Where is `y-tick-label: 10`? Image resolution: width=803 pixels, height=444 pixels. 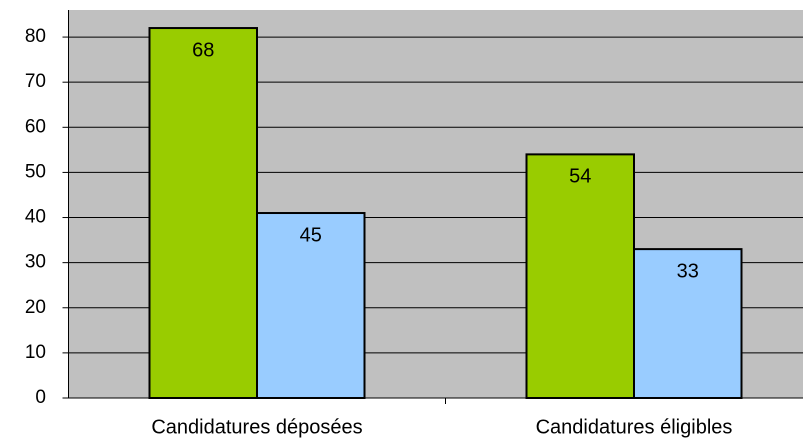 y-tick-label: 10 is located at coordinates (35, 352).